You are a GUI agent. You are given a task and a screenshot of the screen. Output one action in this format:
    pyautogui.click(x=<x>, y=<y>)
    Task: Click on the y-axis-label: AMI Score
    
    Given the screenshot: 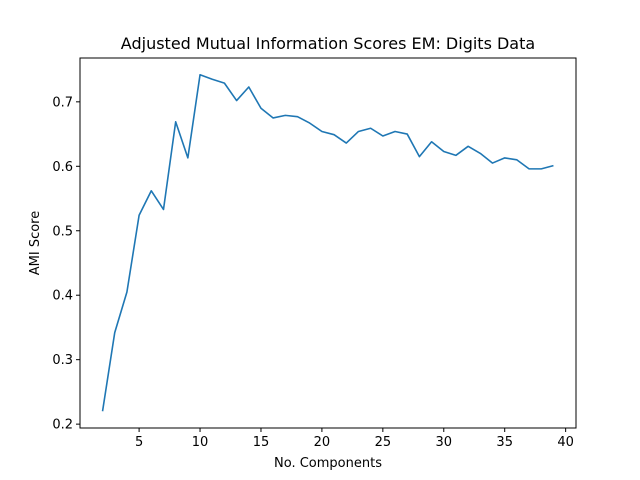 What is the action you would take?
    pyautogui.click(x=35, y=243)
    